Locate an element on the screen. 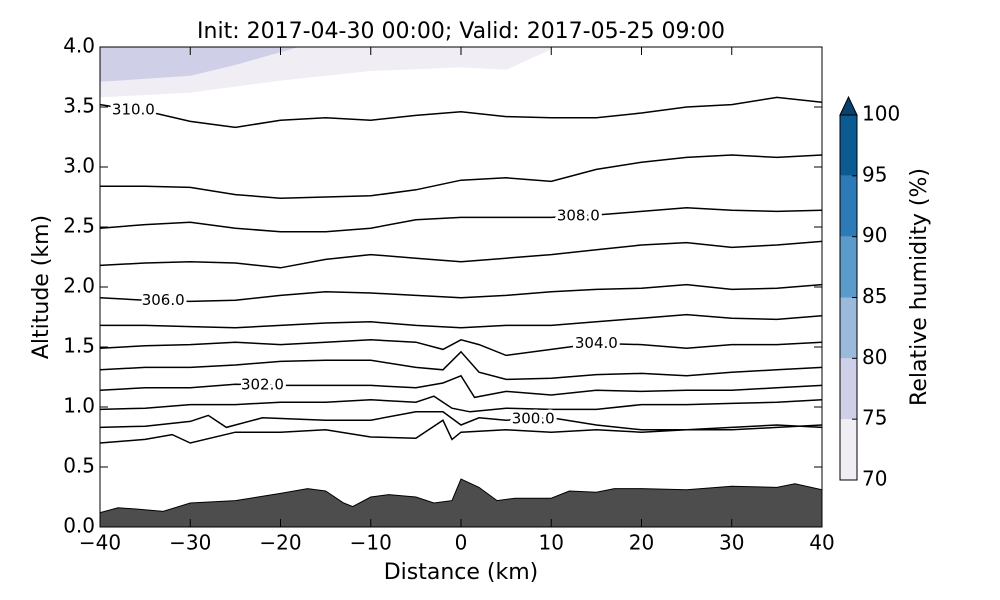 The image size is (1000, 600). colorbar-label: Relative humidity (%) is located at coordinates (919, 287).